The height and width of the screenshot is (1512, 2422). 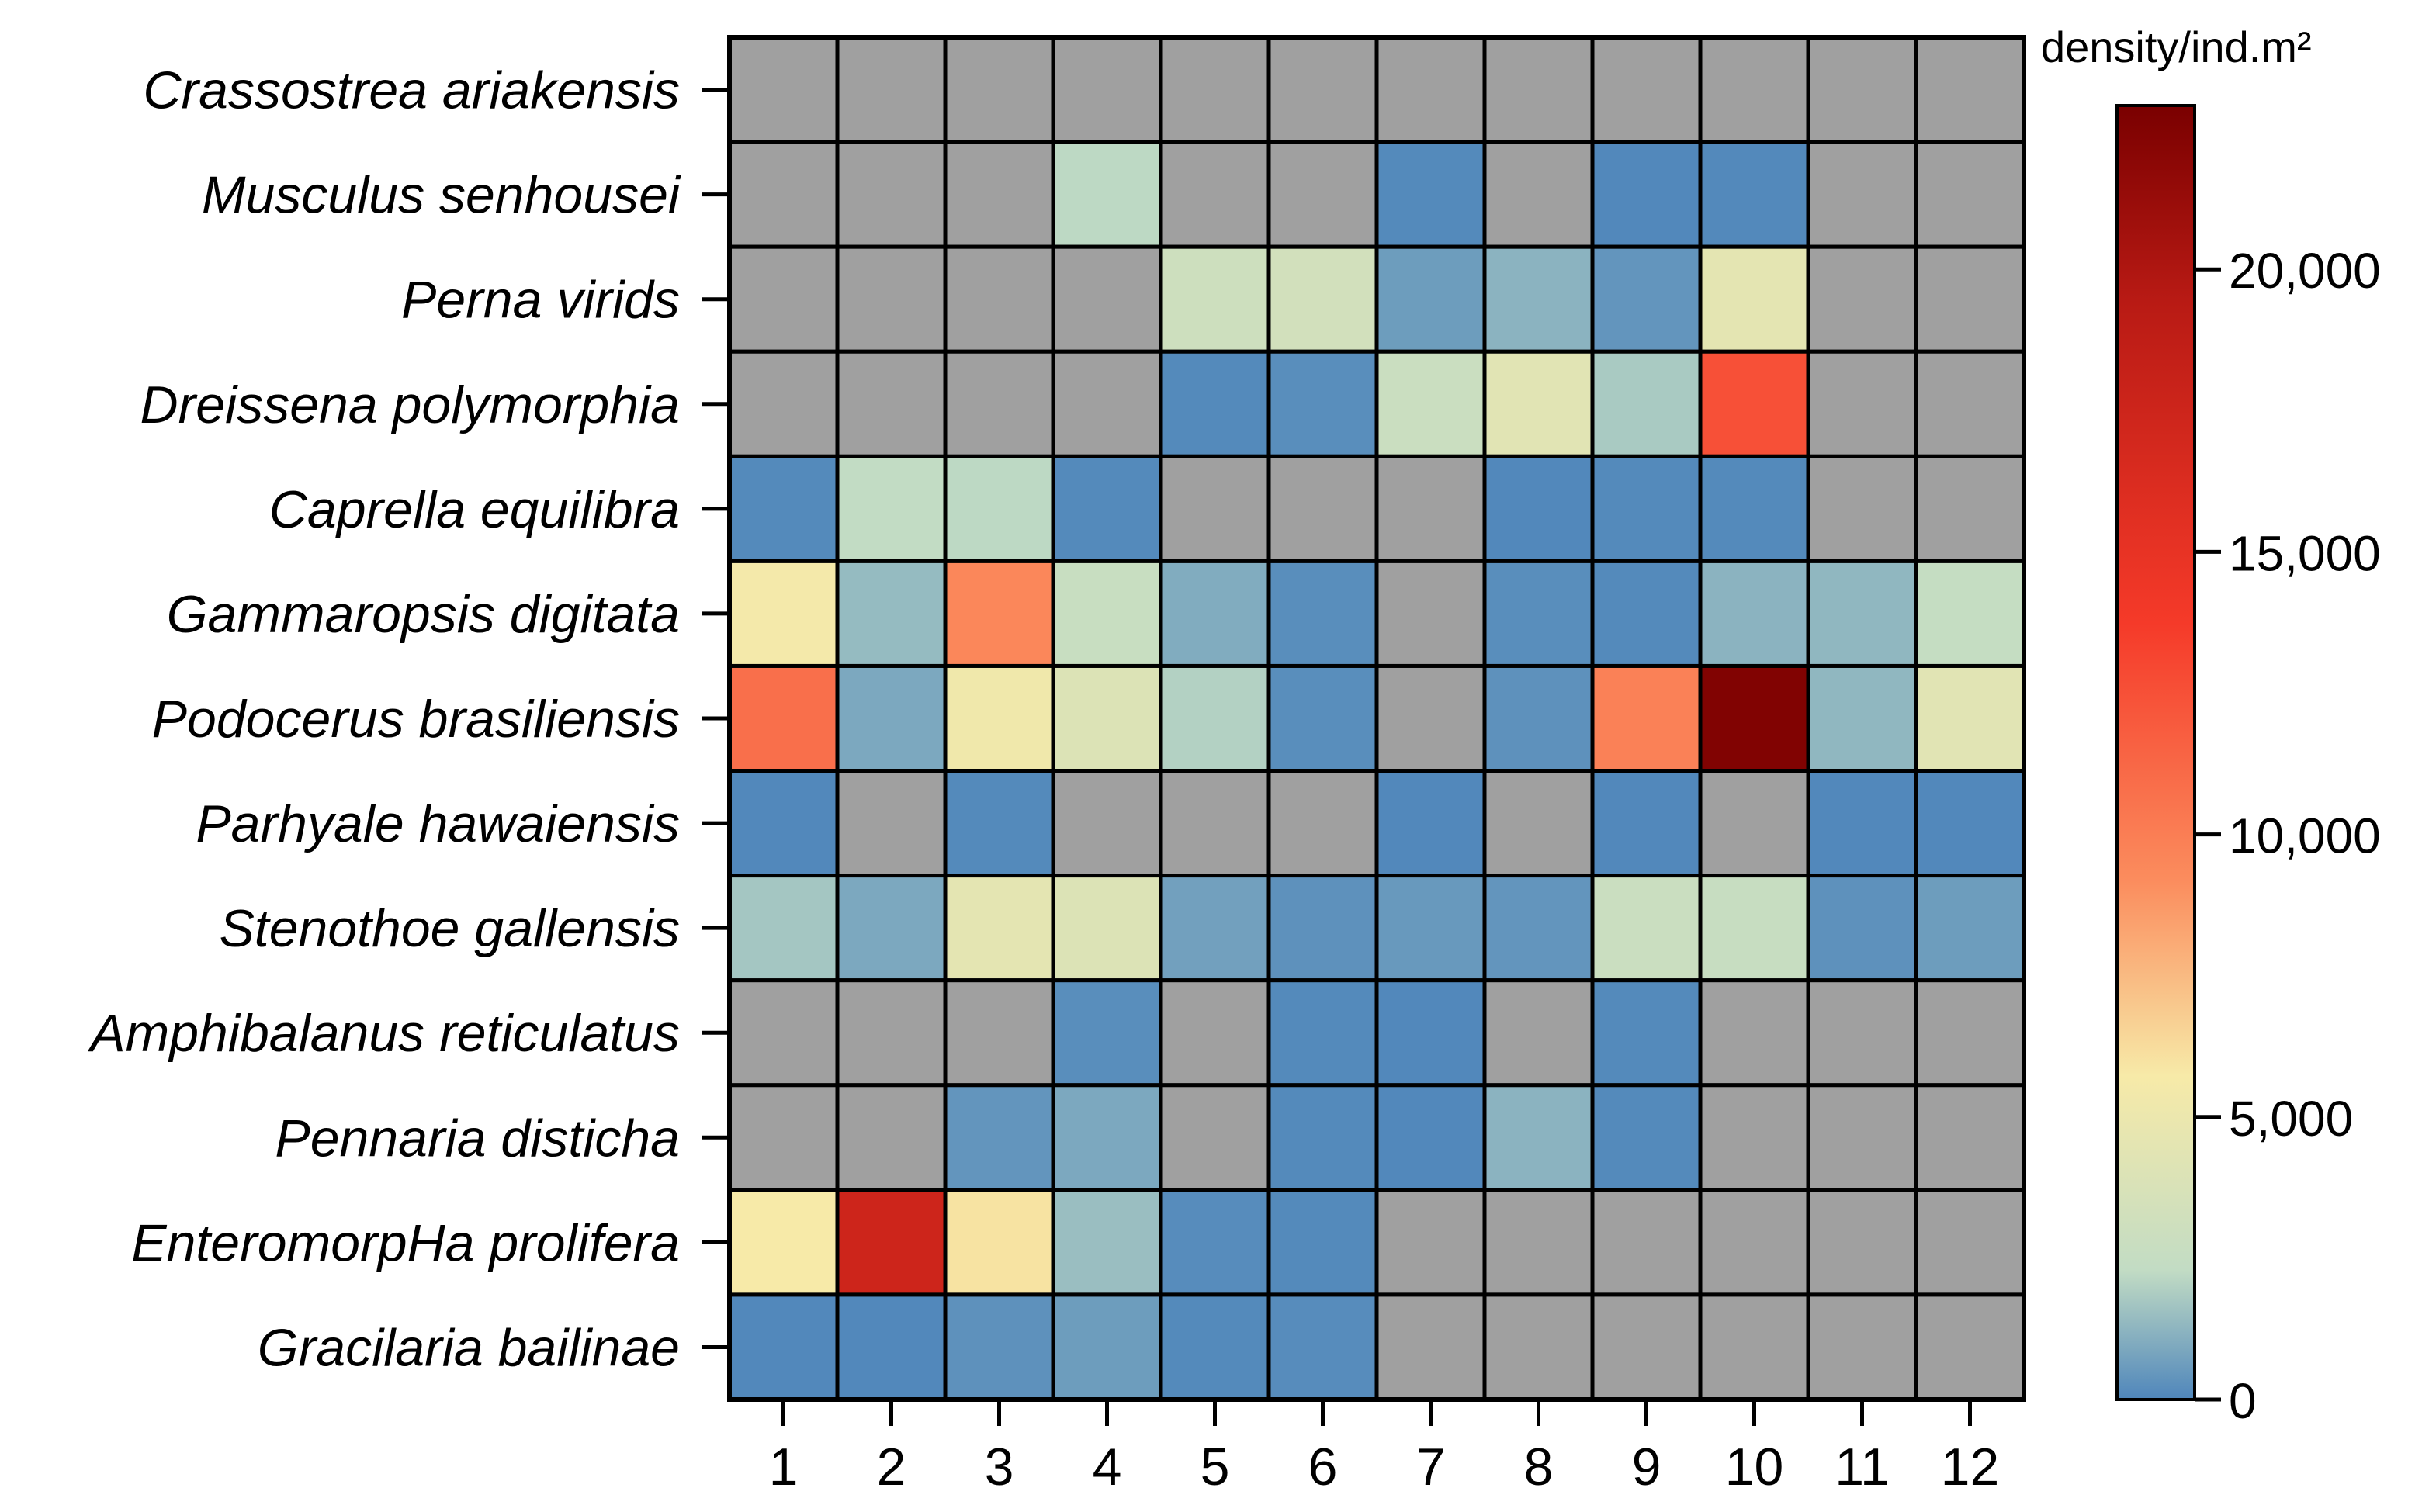 I want to click on colorbar-tick-label: 5,000, so click(x=2291, y=1119).